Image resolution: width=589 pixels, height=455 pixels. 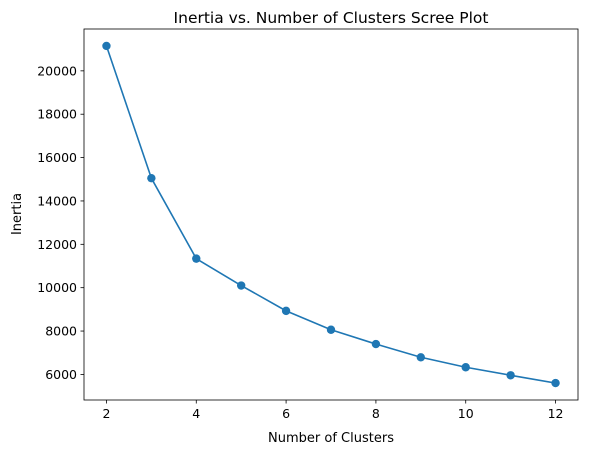 What do you see at coordinates (57, 287) in the screenshot?
I see `y-tick-label: 10000` at bounding box center [57, 287].